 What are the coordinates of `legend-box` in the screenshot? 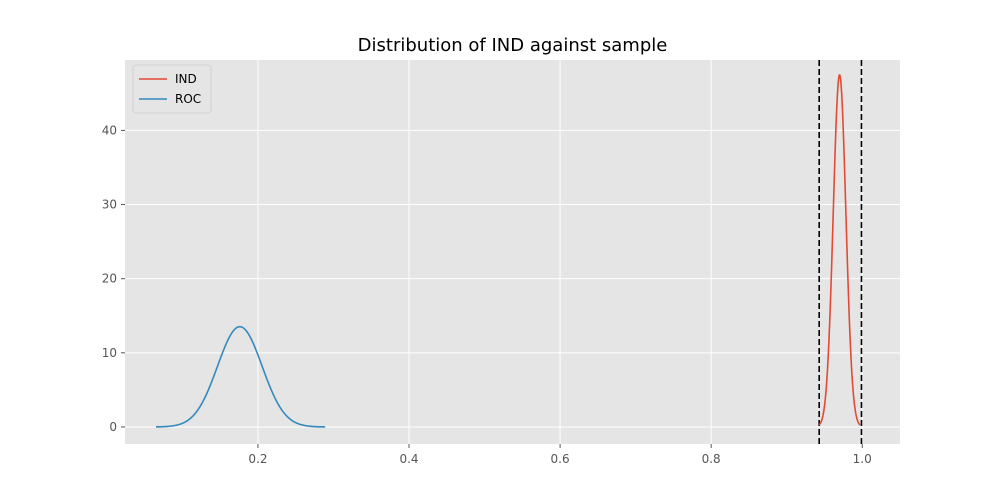 It's located at (172, 89).